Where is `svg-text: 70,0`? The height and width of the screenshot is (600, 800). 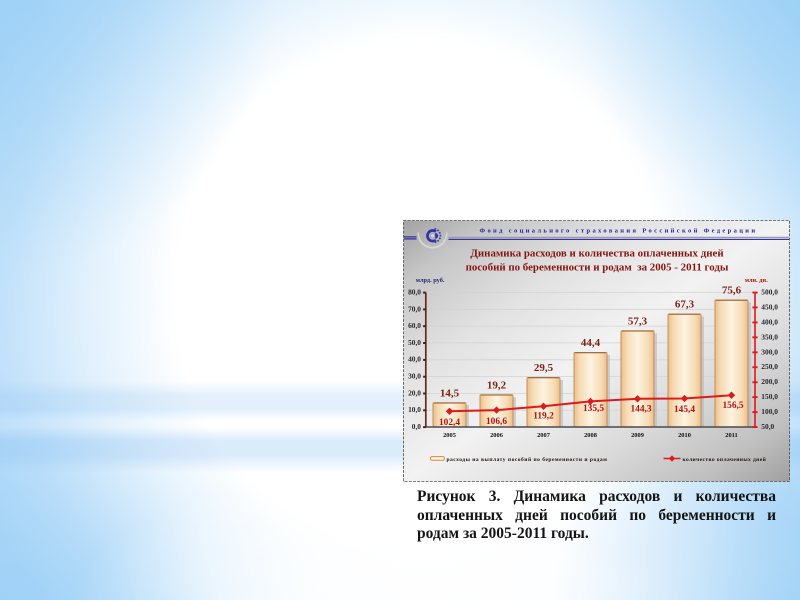 svg-text: 70,0 is located at coordinates (414, 308).